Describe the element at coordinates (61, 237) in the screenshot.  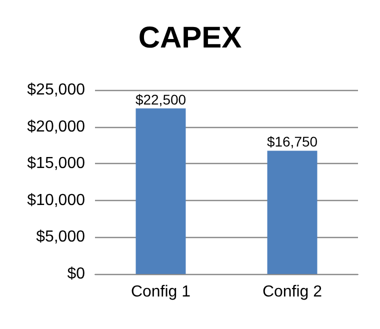
I see `y-tick-label: $5,000` at that location.